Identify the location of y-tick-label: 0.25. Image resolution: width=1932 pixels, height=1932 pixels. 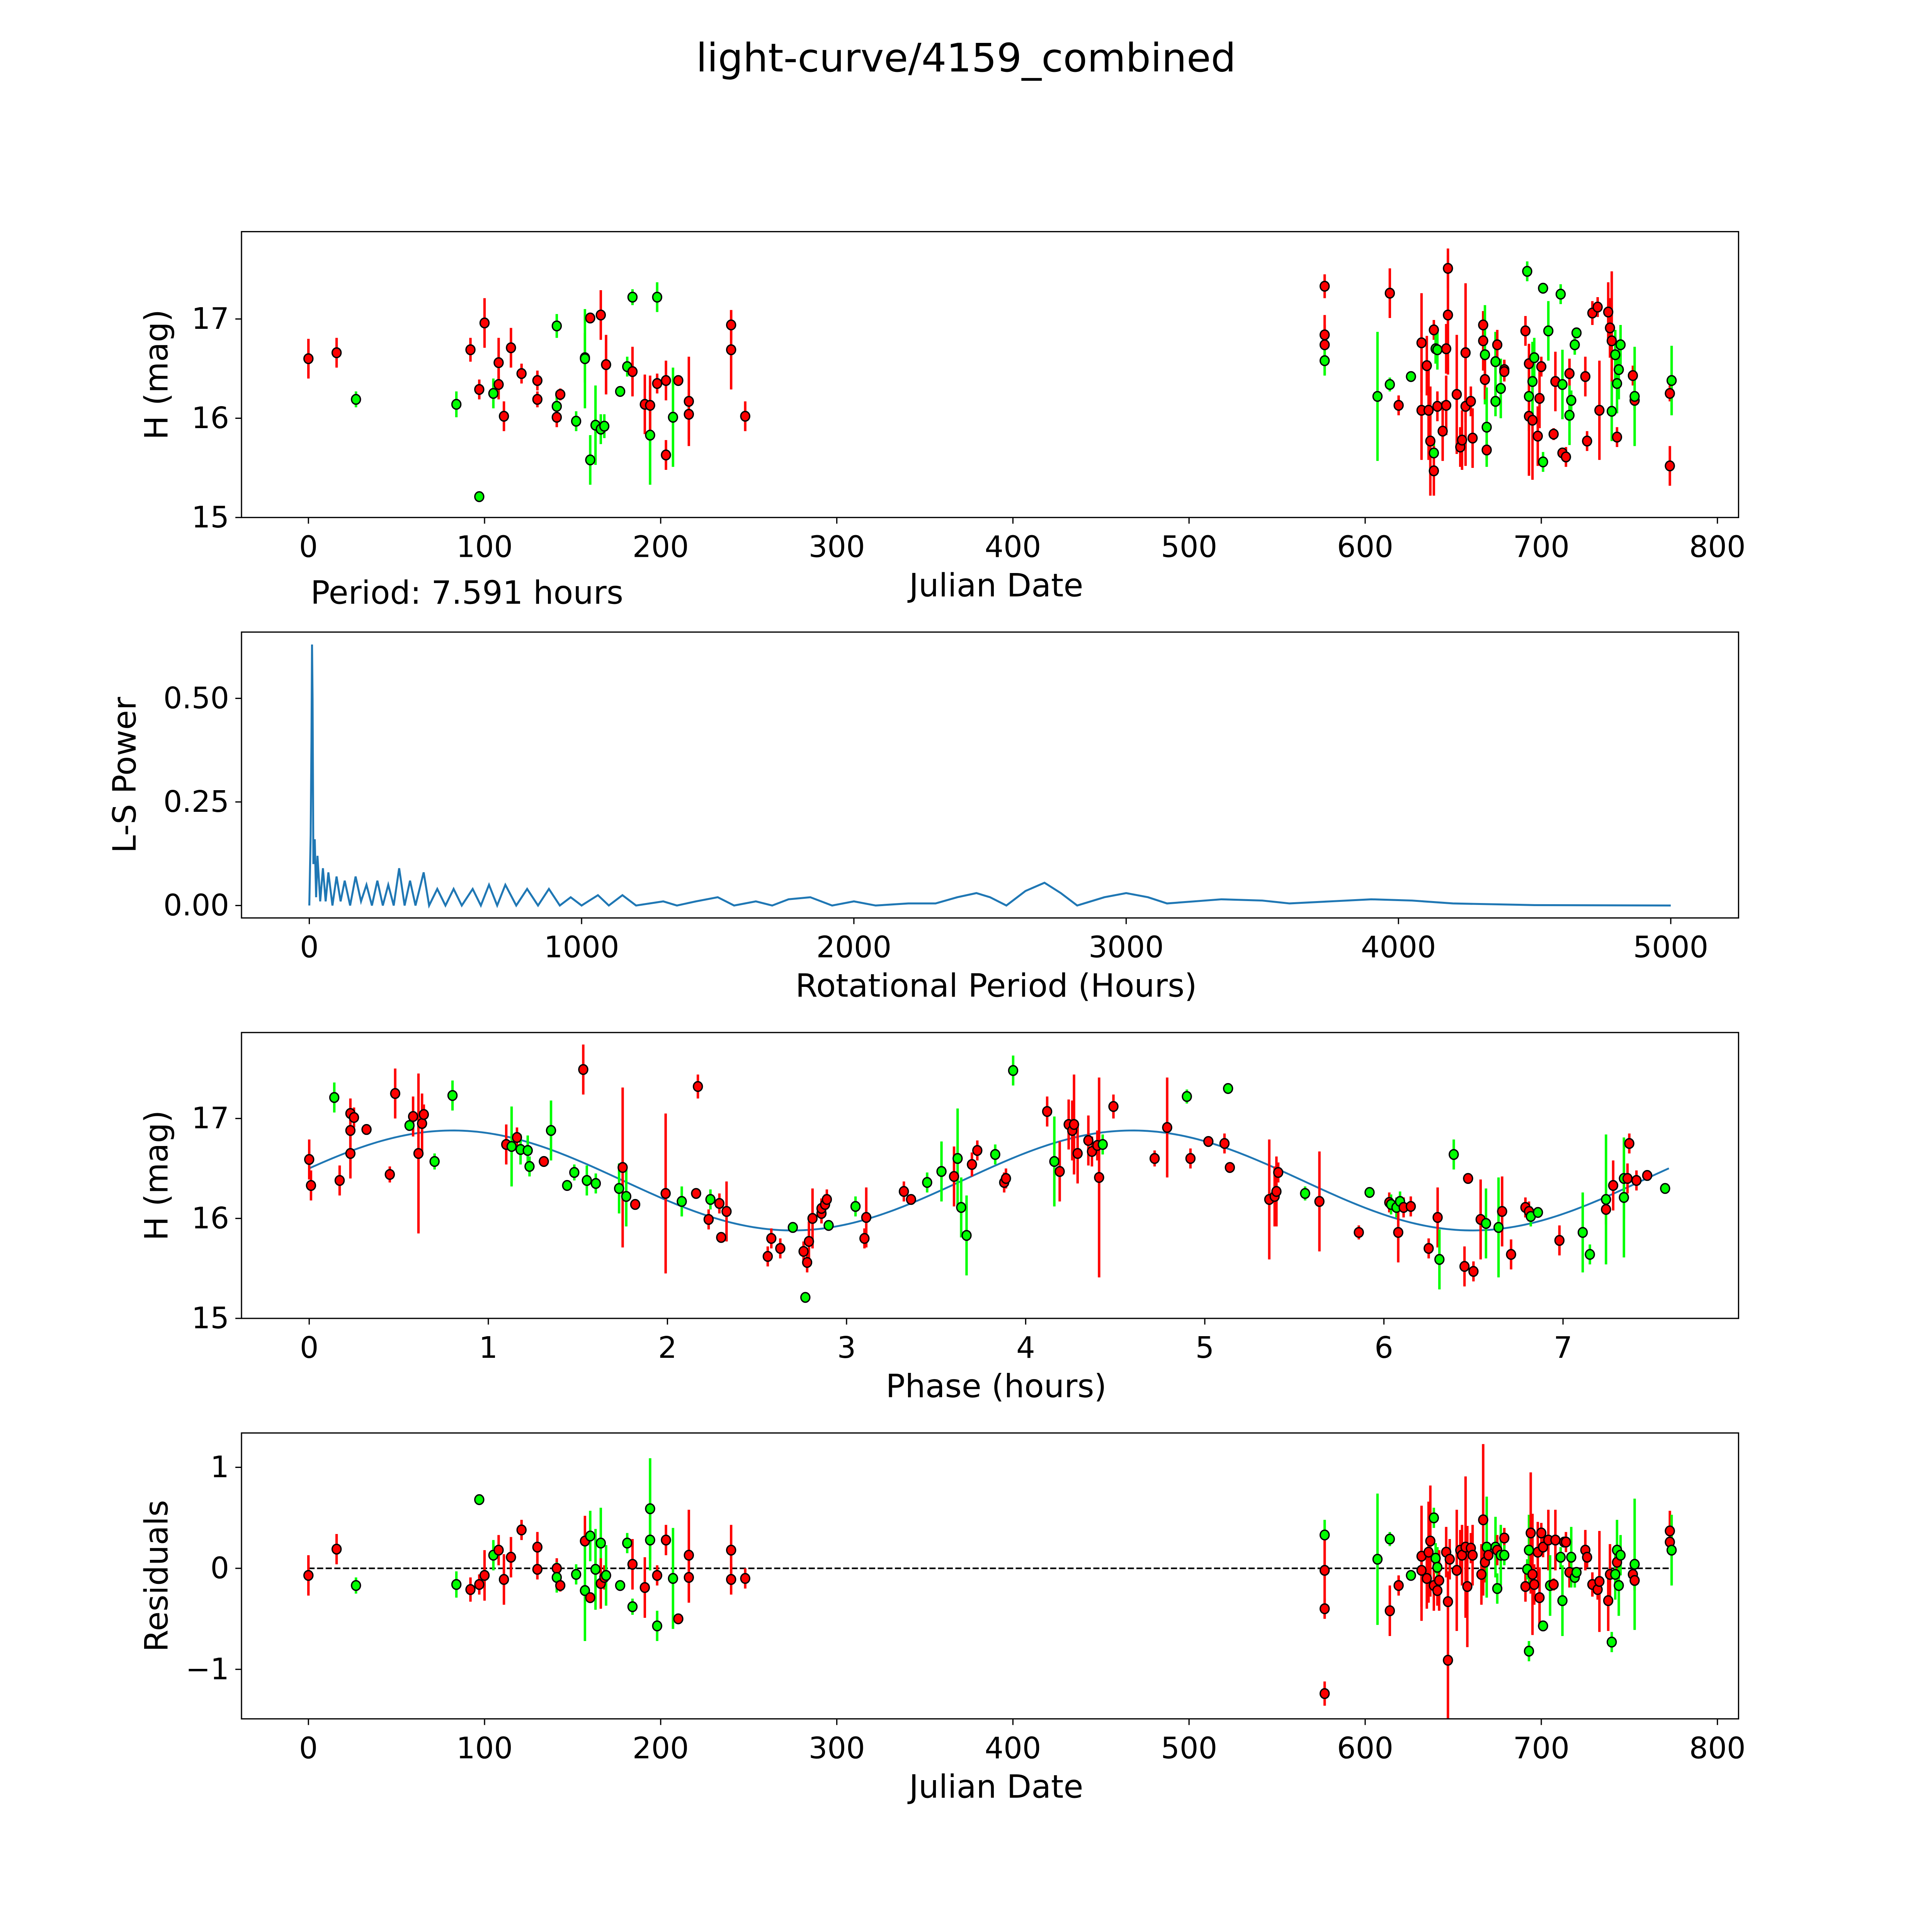
(196, 802).